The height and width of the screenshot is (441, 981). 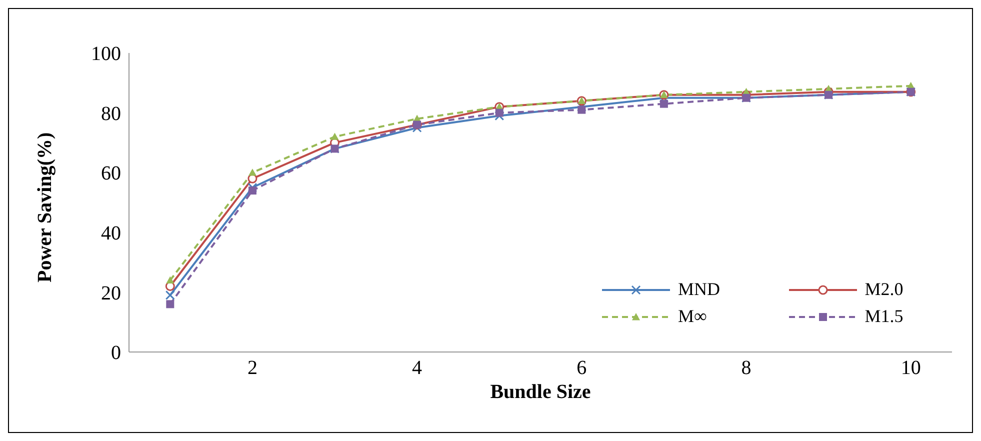 What do you see at coordinates (540, 392) in the screenshot?
I see `x-axis-title: Bundle Size` at bounding box center [540, 392].